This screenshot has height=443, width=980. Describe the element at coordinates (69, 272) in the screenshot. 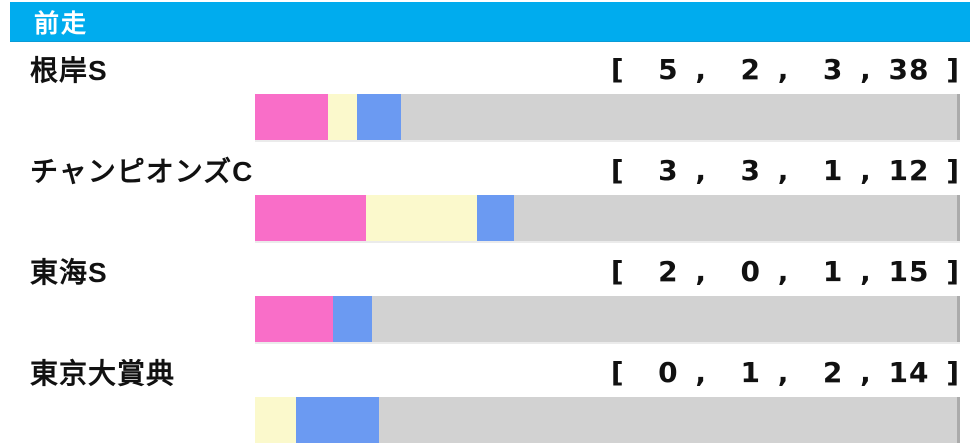

I see `race-name: 東海S` at that location.